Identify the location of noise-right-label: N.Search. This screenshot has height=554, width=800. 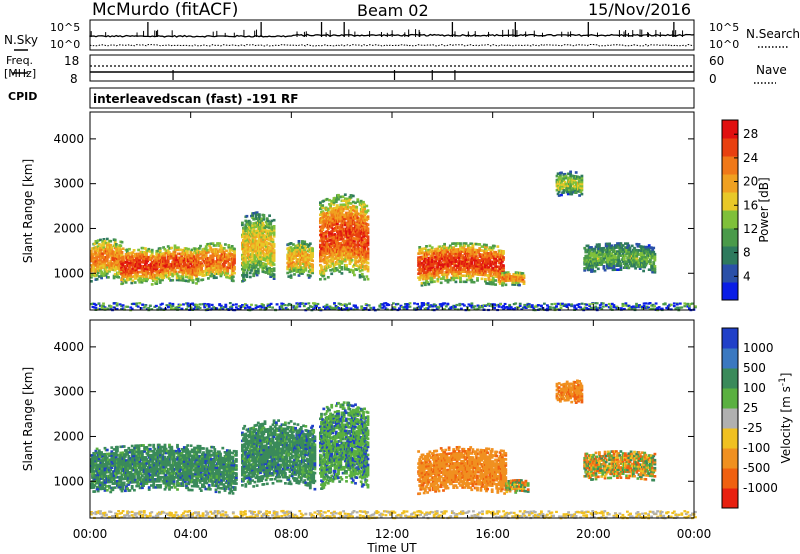
(773, 34).